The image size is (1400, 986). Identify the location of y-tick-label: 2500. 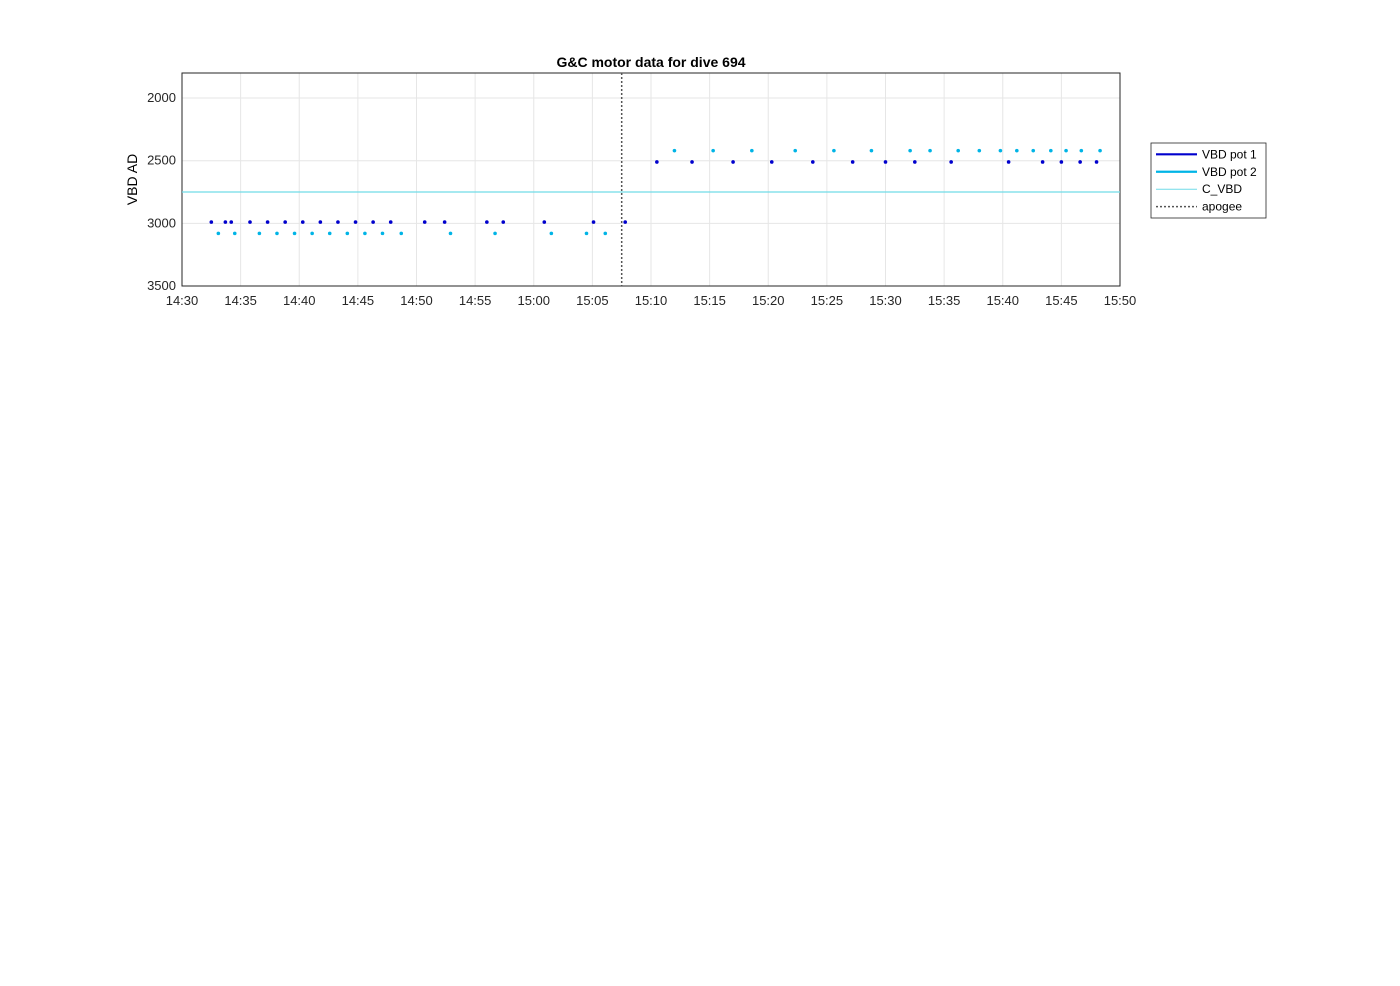
(161, 160).